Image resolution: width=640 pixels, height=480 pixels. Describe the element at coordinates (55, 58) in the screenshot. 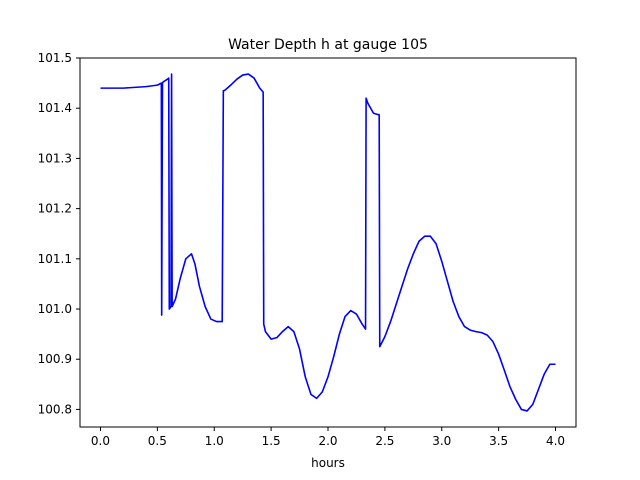

I see `y-tick-label: 101.5` at that location.